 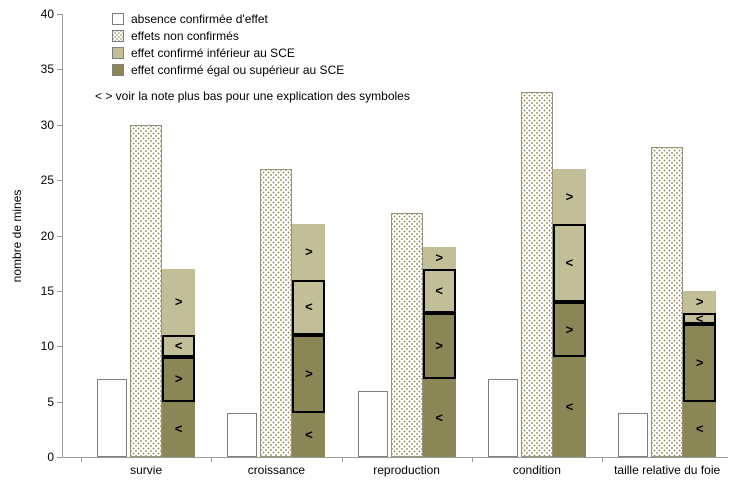 I want to click on segment-1-0: <, so click(x=309, y=434).